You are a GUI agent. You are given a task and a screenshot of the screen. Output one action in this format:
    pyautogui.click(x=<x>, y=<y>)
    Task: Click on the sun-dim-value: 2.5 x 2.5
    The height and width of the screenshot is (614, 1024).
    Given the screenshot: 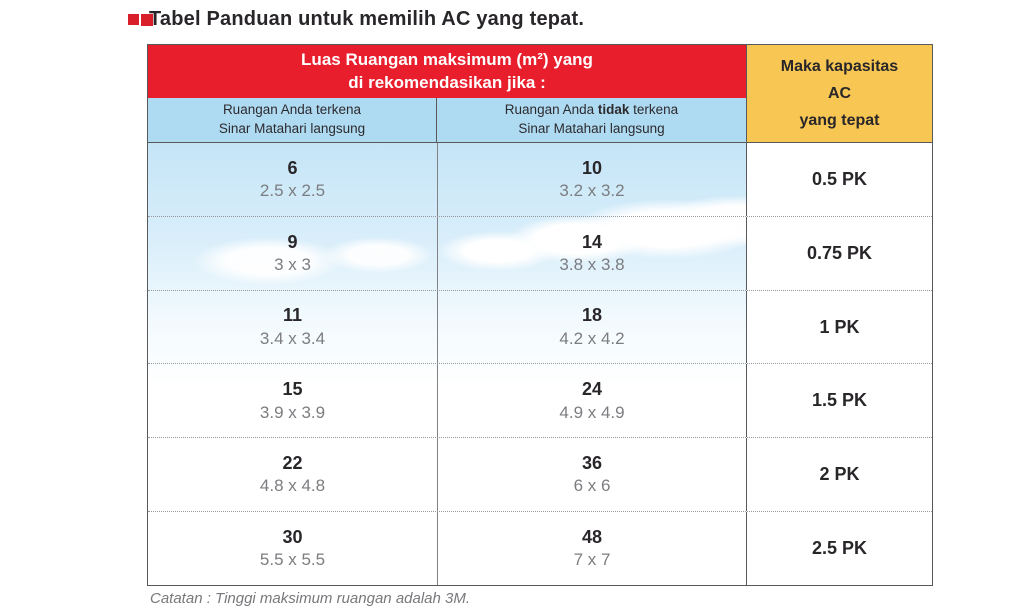 What is the action you would take?
    pyautogui.click(x=292, y=191)
    